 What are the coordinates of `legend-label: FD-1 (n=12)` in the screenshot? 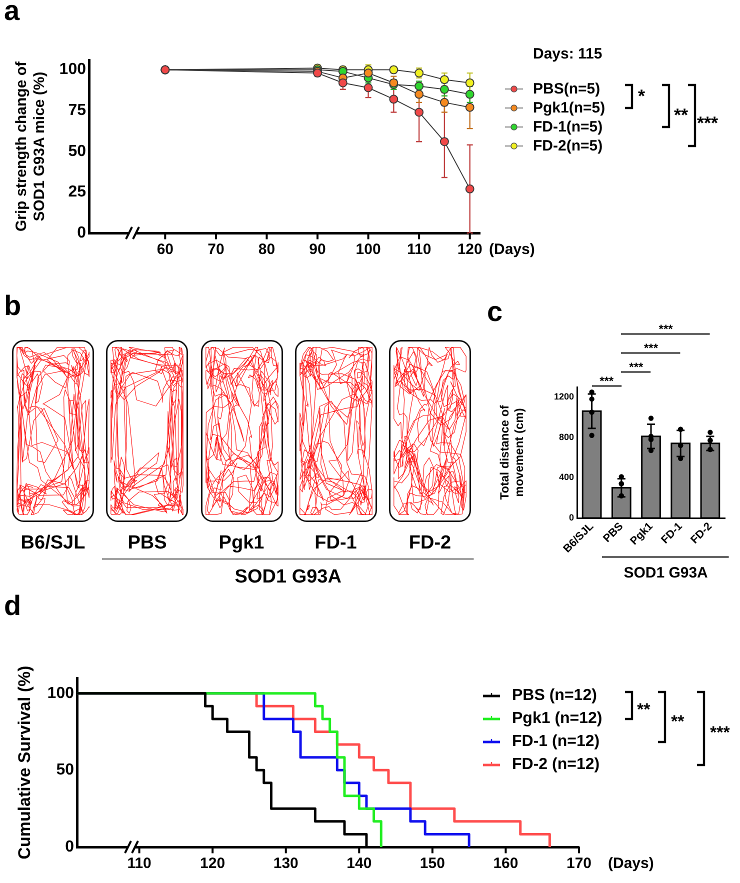 It's located at (556, 741).